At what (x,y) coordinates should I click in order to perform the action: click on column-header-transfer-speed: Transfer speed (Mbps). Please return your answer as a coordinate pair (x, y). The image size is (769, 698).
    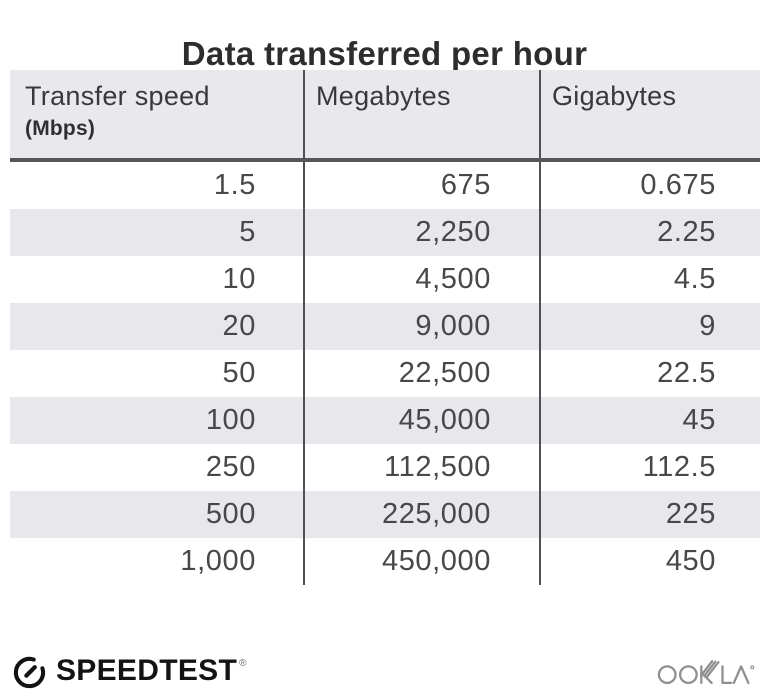
    Looking at the image, I should click on (156, 114).